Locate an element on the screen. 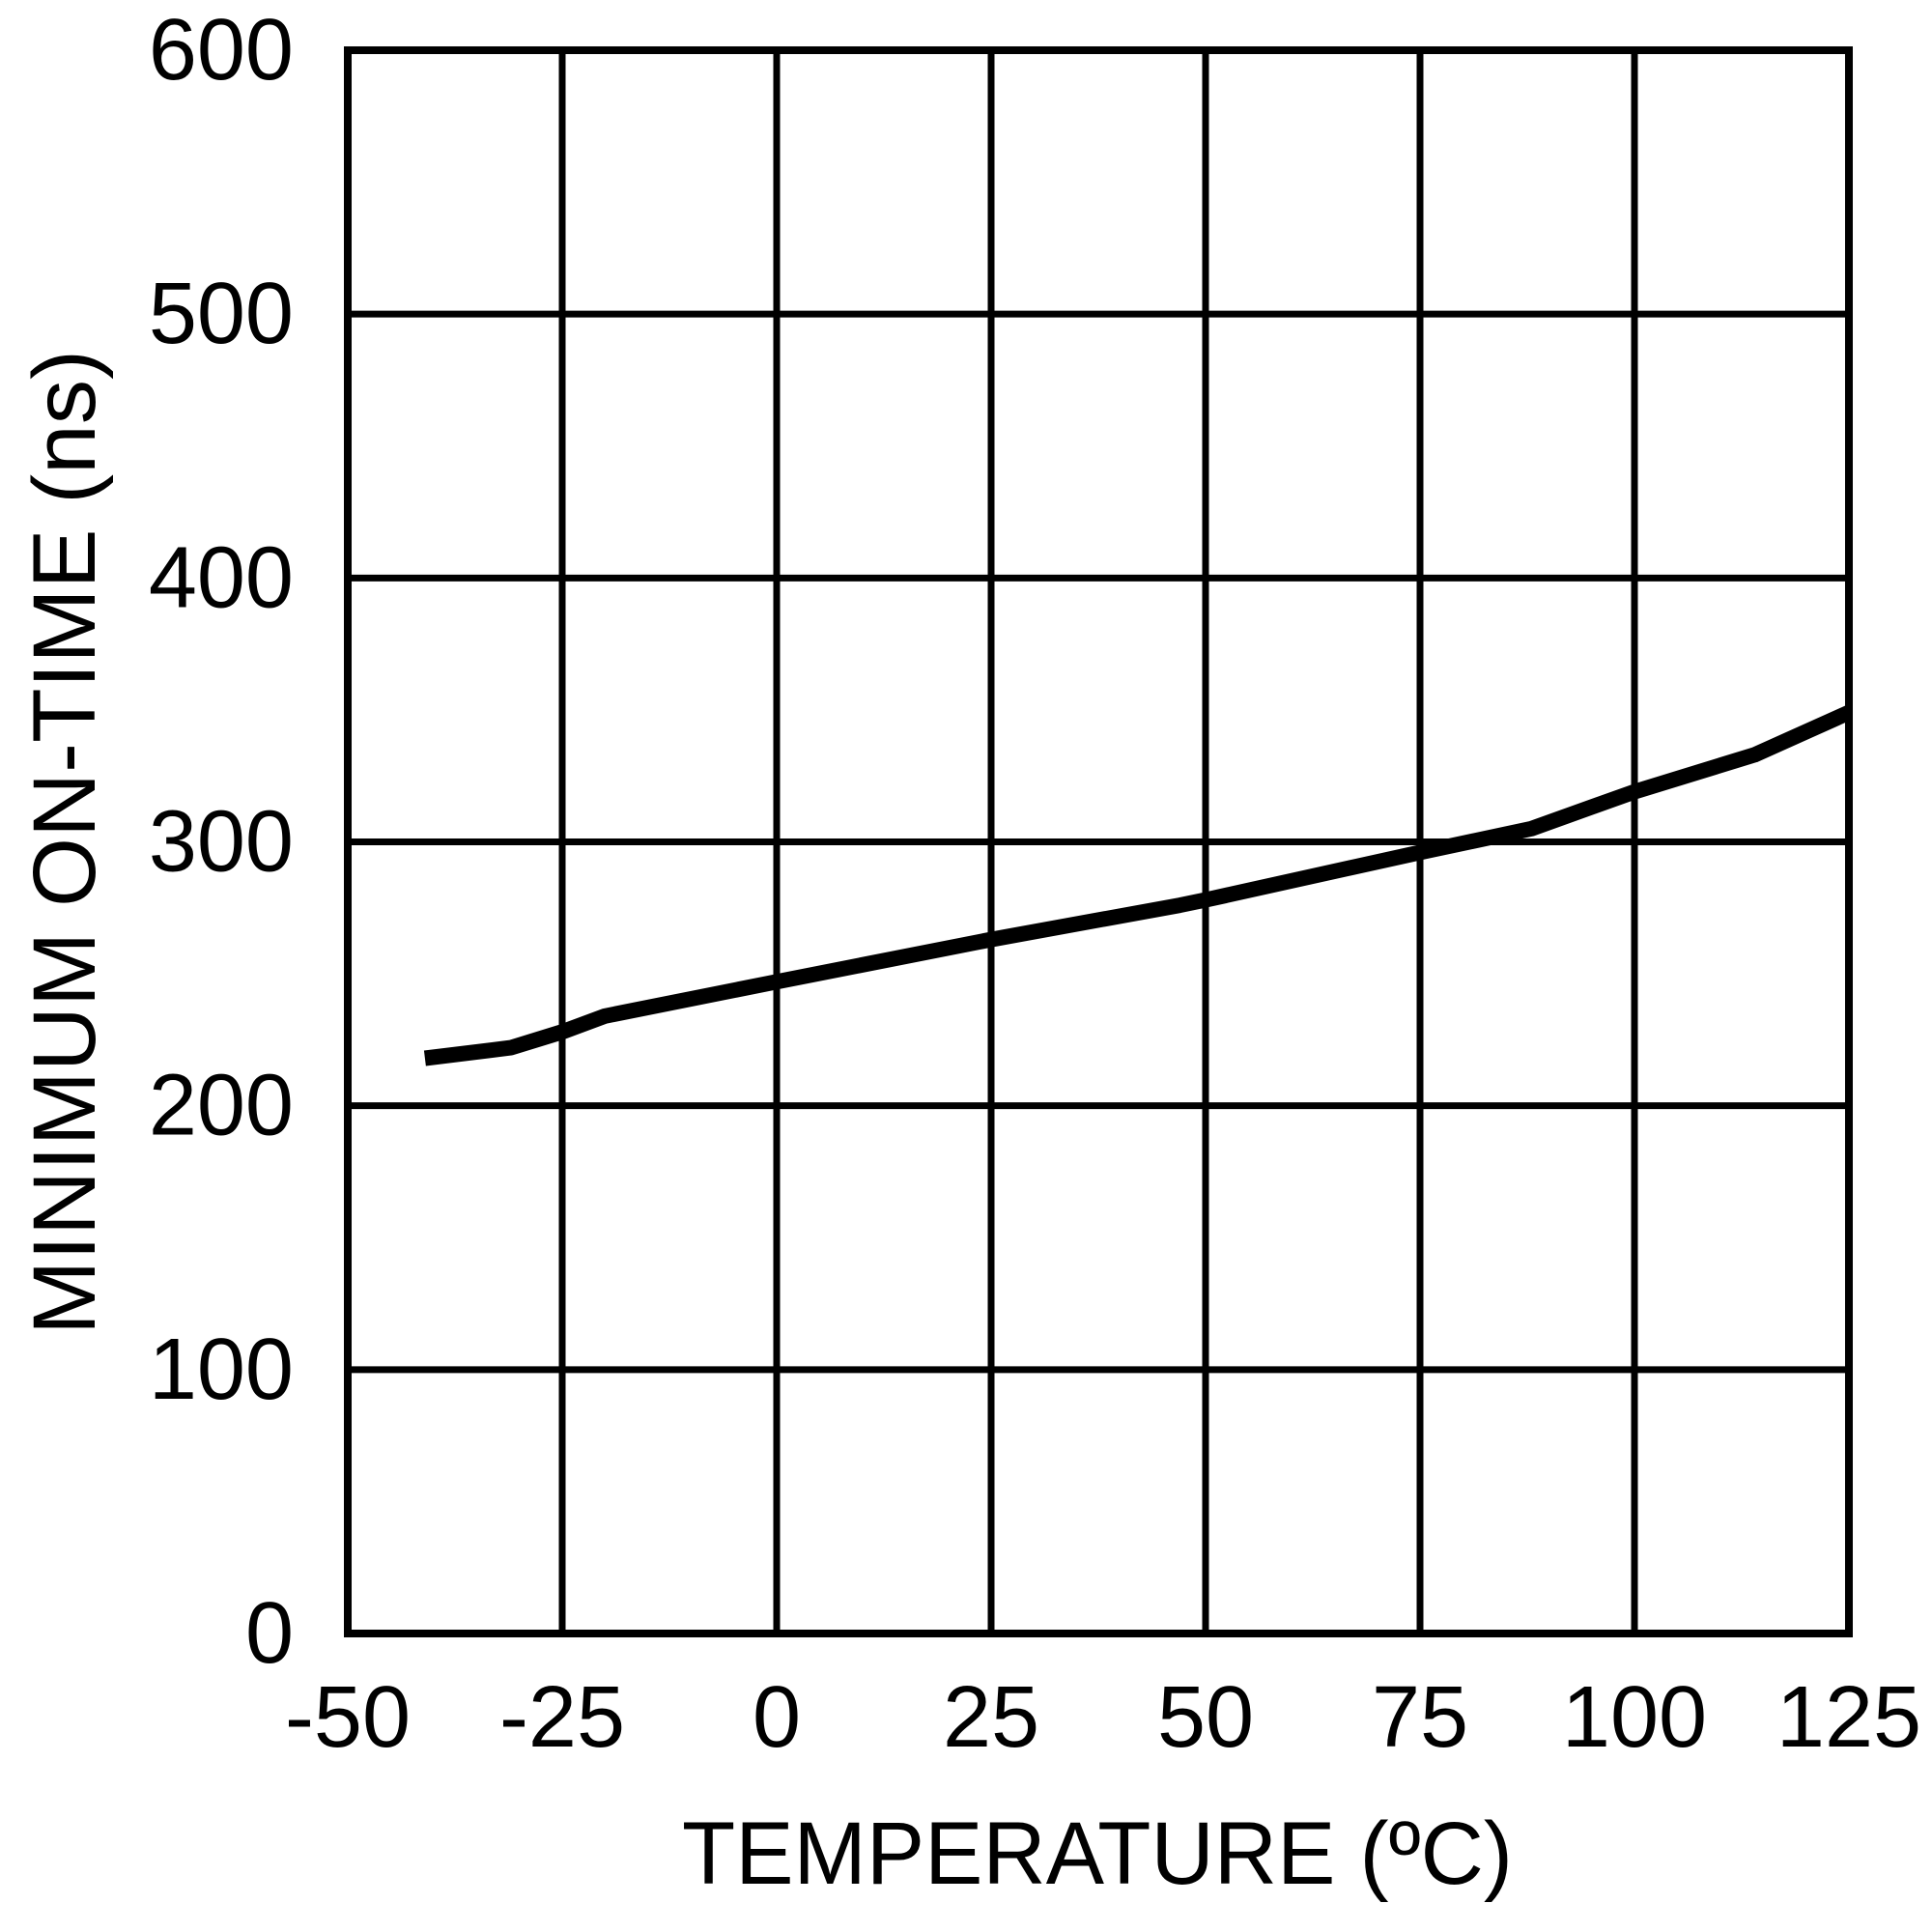 This screenshot has height=1932, width=1932. y-axis-tick-labels: 0 100 200 300 400 500 600 is located at coordinates (221, 842).